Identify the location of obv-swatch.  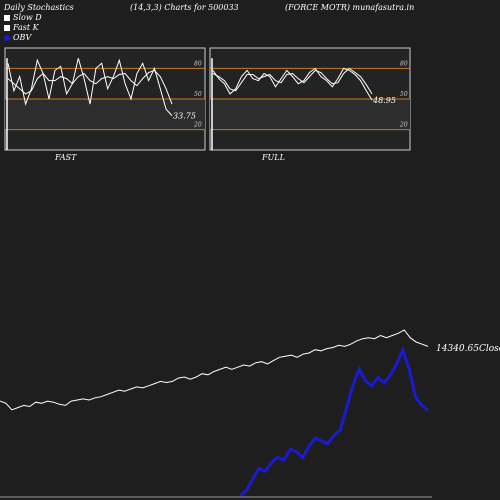
(7, 37).